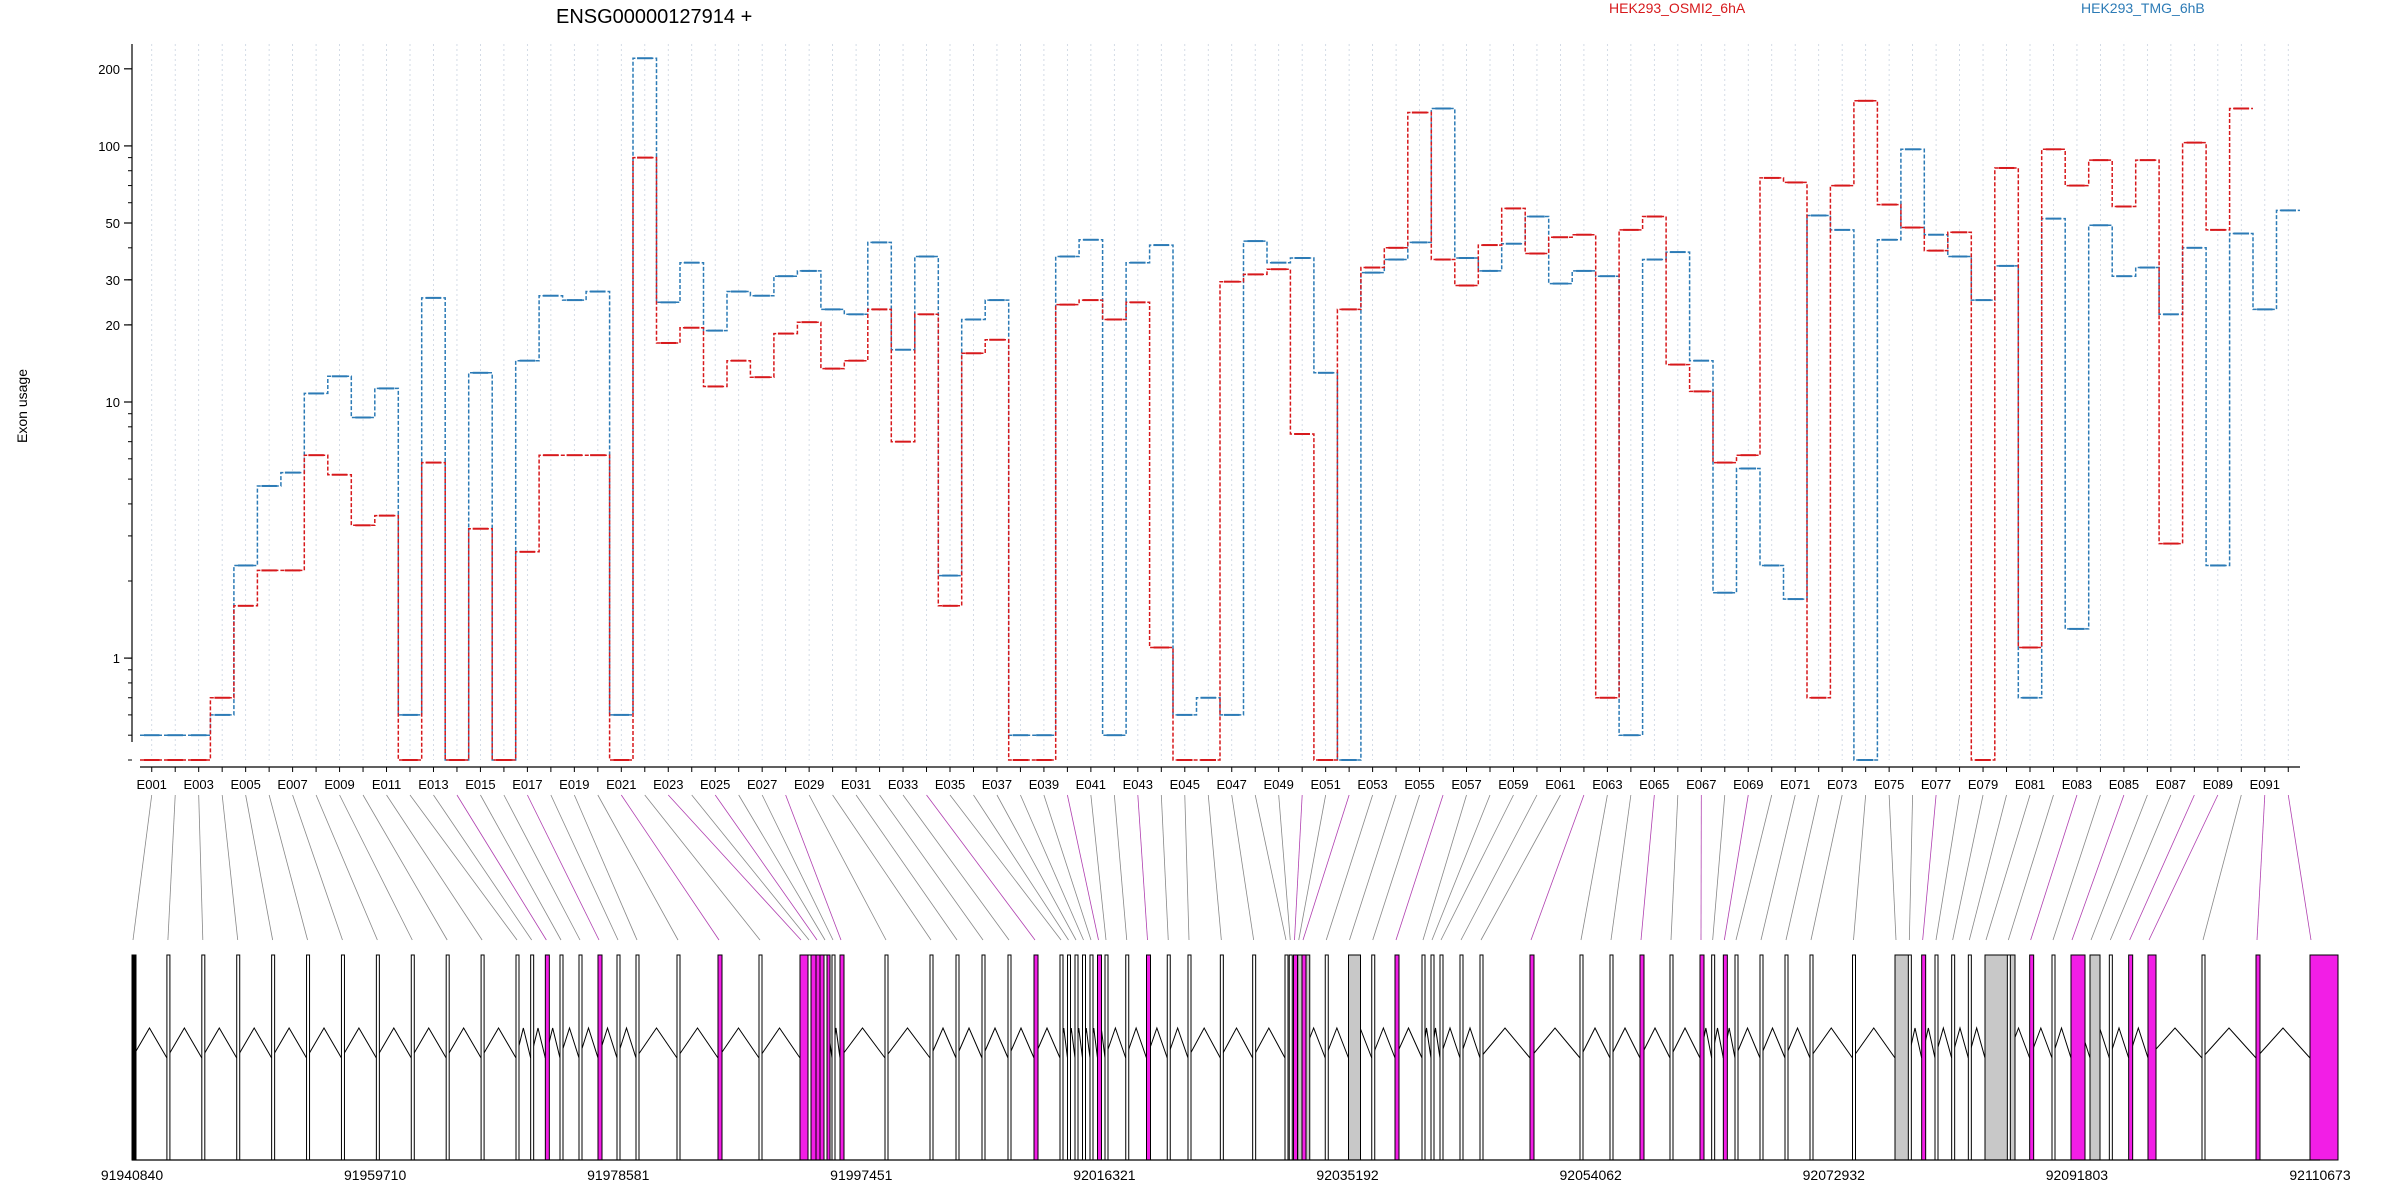 The width and height of the screenshot is (2400, 1200). Describe the element at coordinates (654, 17) in the screenshot. I see `chart-title: ENSG00000127914 +` at that location.